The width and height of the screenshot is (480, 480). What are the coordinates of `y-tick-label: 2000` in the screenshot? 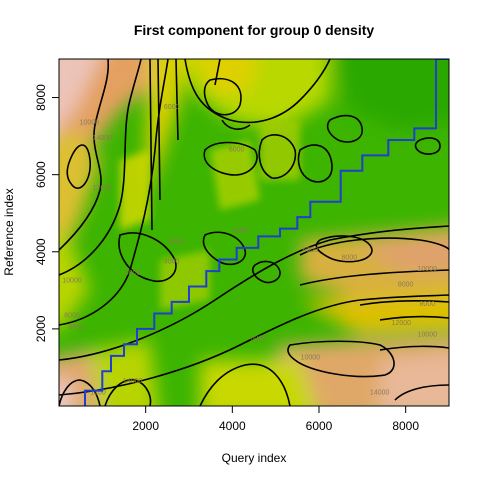 It's located at (41, 328).